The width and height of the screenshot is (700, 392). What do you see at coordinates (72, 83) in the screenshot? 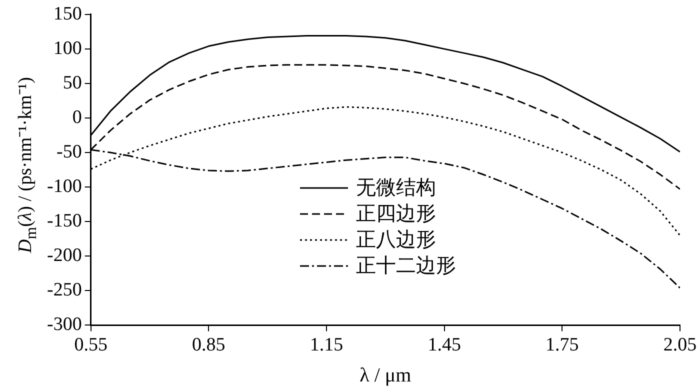
I see `y-tick-label: 50` at bounding box center [72, 83].